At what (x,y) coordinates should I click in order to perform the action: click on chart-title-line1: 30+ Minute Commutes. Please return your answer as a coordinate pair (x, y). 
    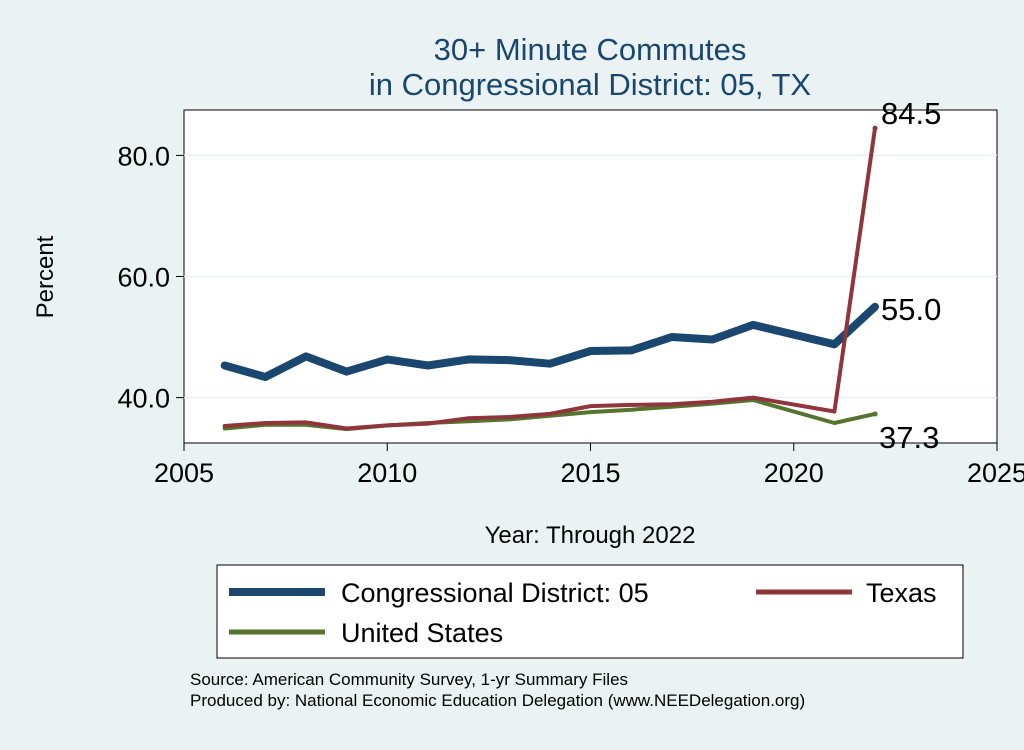
    Looking at the image, I should click on (590, 49).